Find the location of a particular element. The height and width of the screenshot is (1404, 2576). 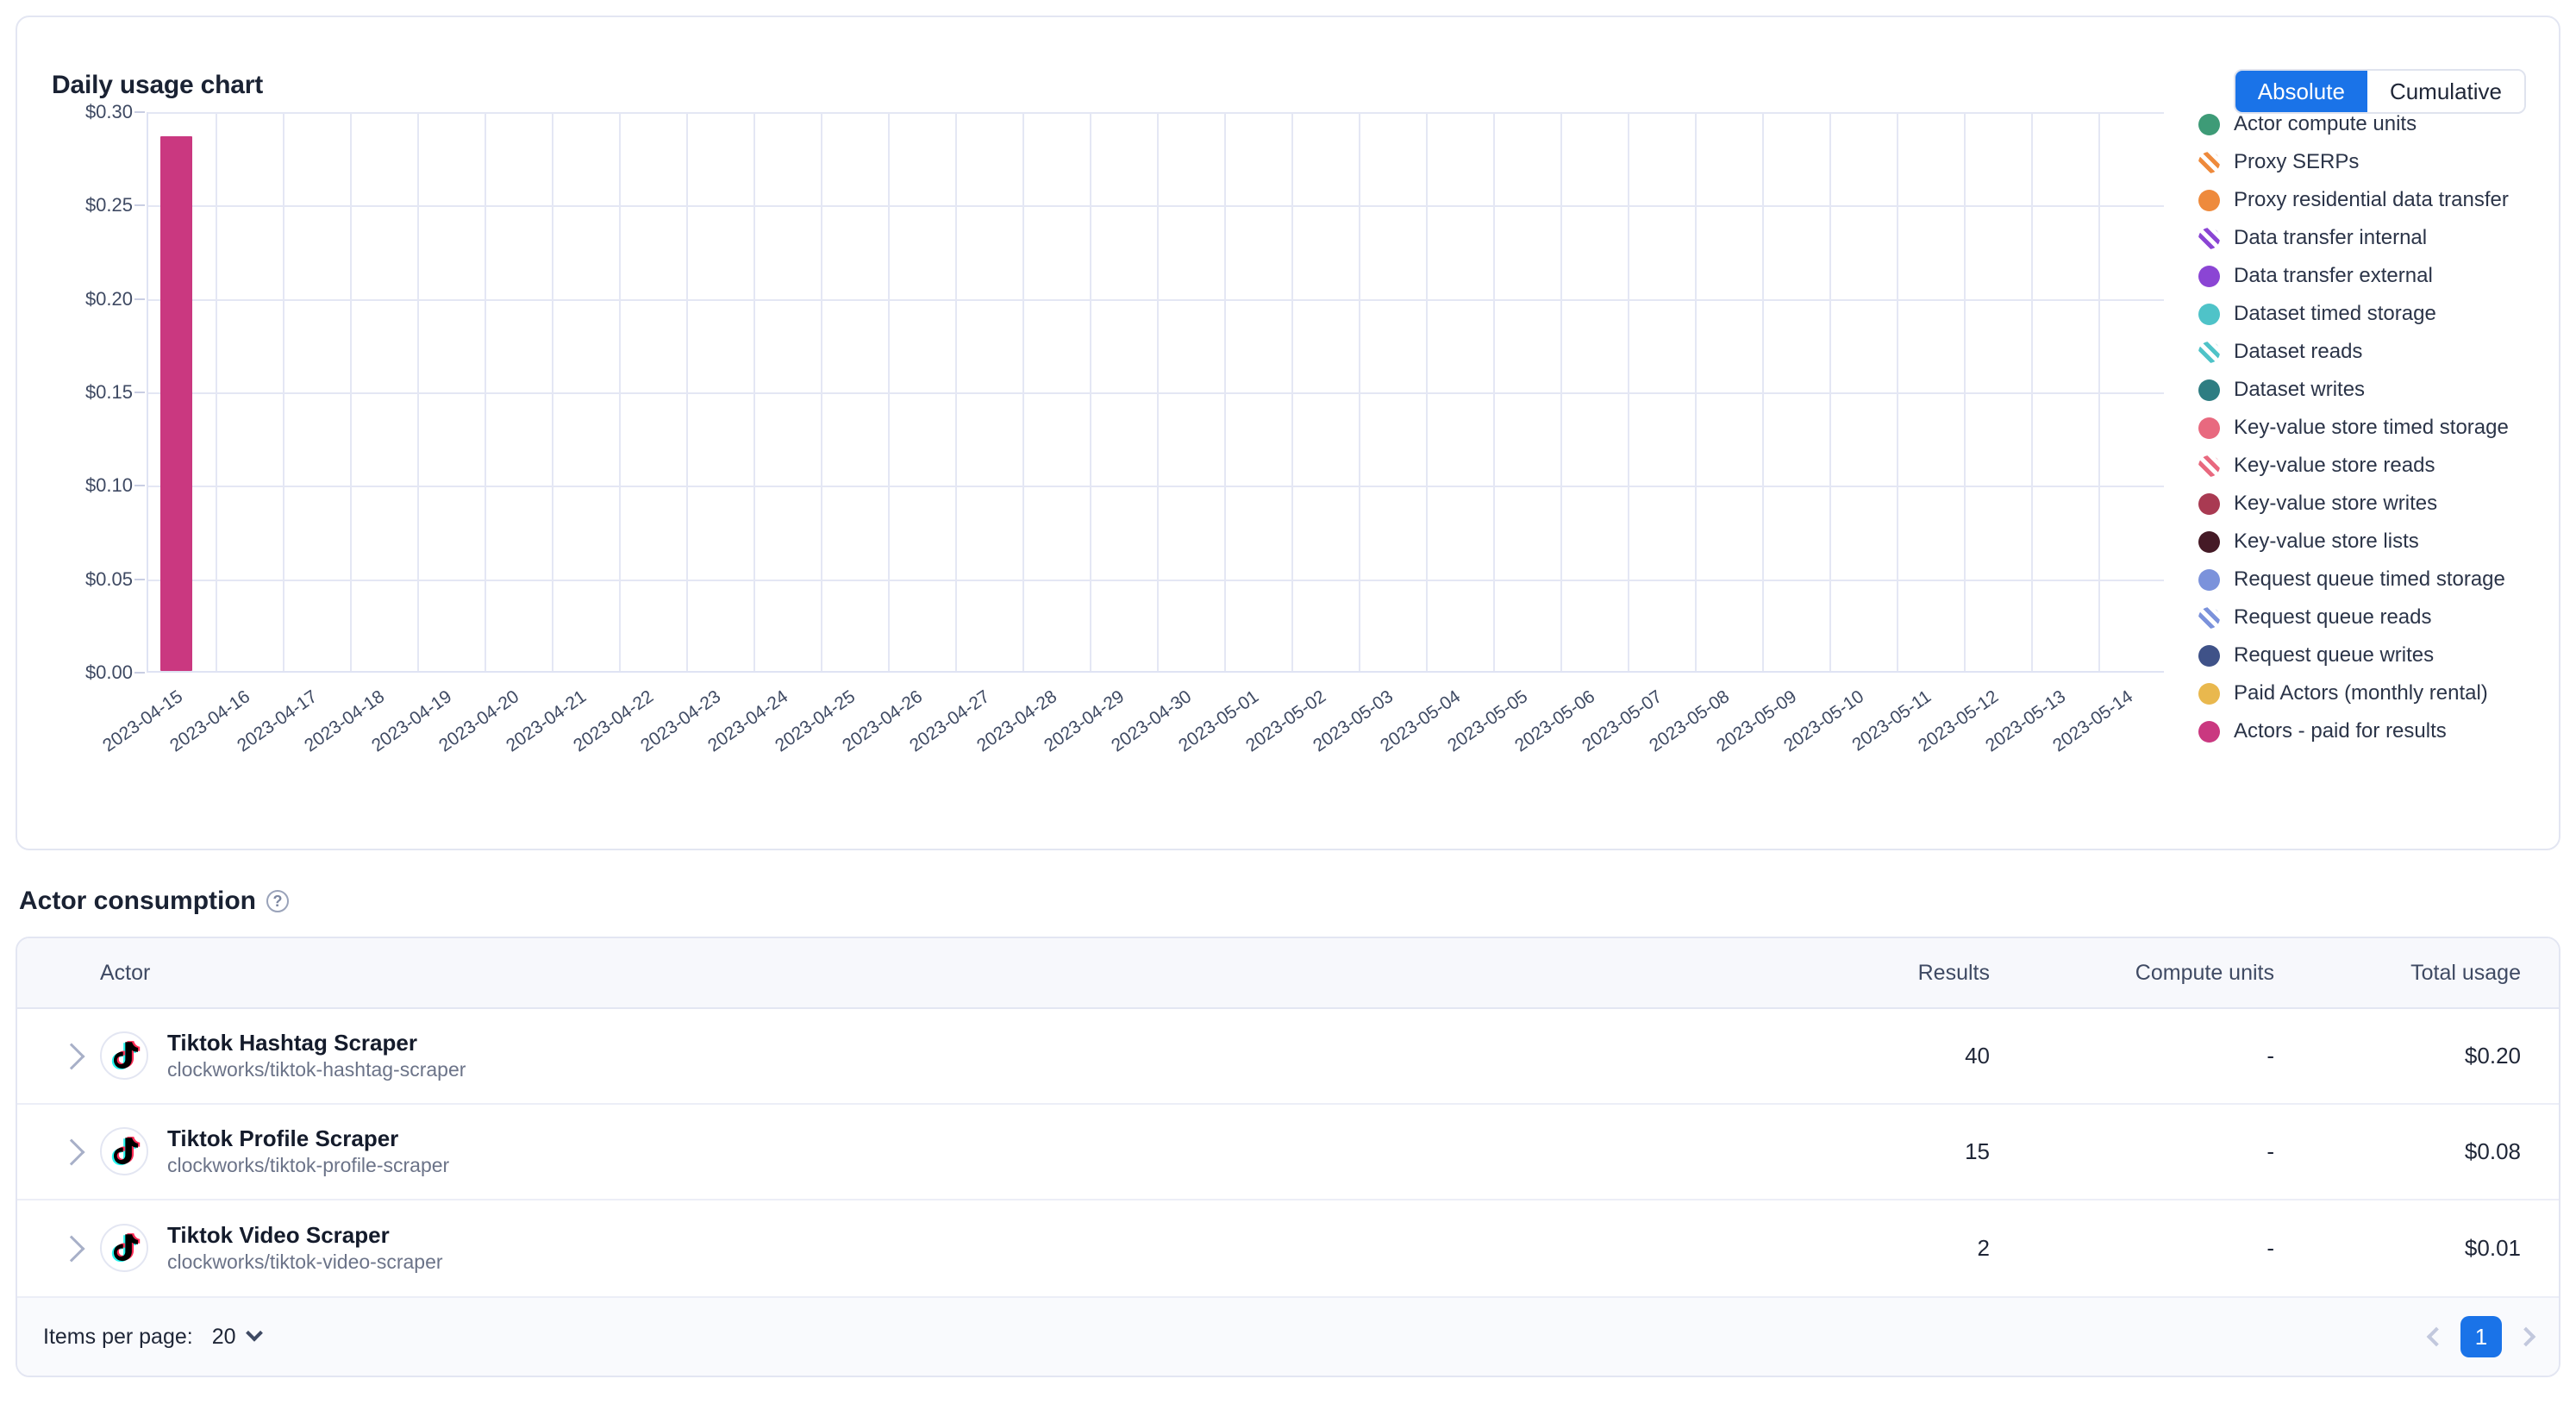

results-cell: 2 is located at coordinates (1983, 1248).